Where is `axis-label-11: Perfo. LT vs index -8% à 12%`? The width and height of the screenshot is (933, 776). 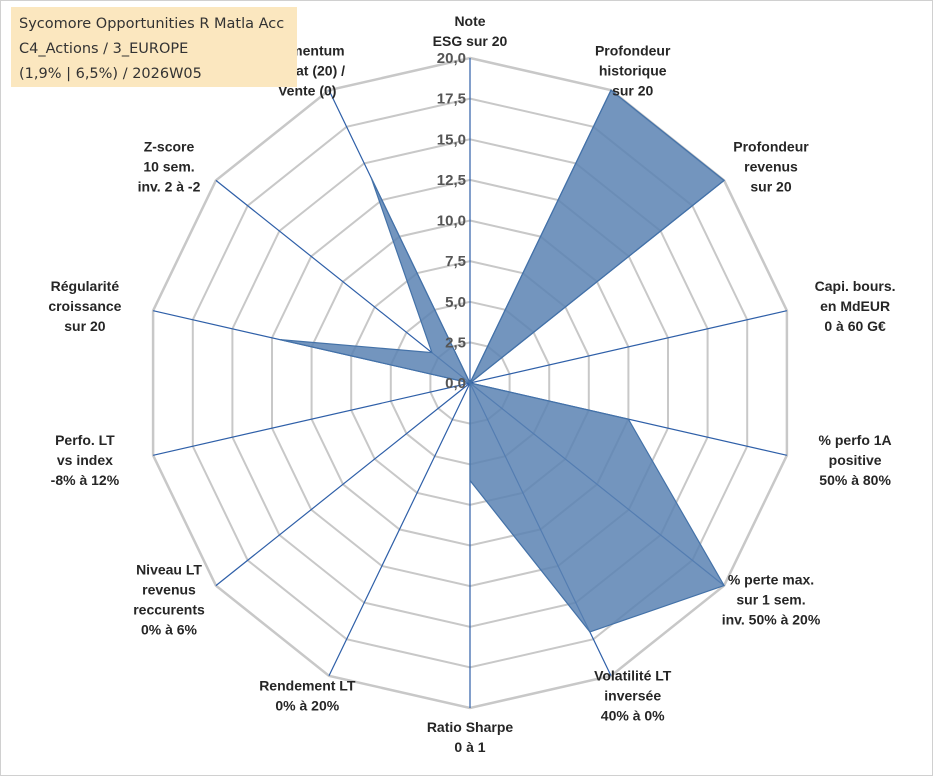
axis-label-11: Perfo. LT vs index -8% à 12% is located at coordinates (85, 460).